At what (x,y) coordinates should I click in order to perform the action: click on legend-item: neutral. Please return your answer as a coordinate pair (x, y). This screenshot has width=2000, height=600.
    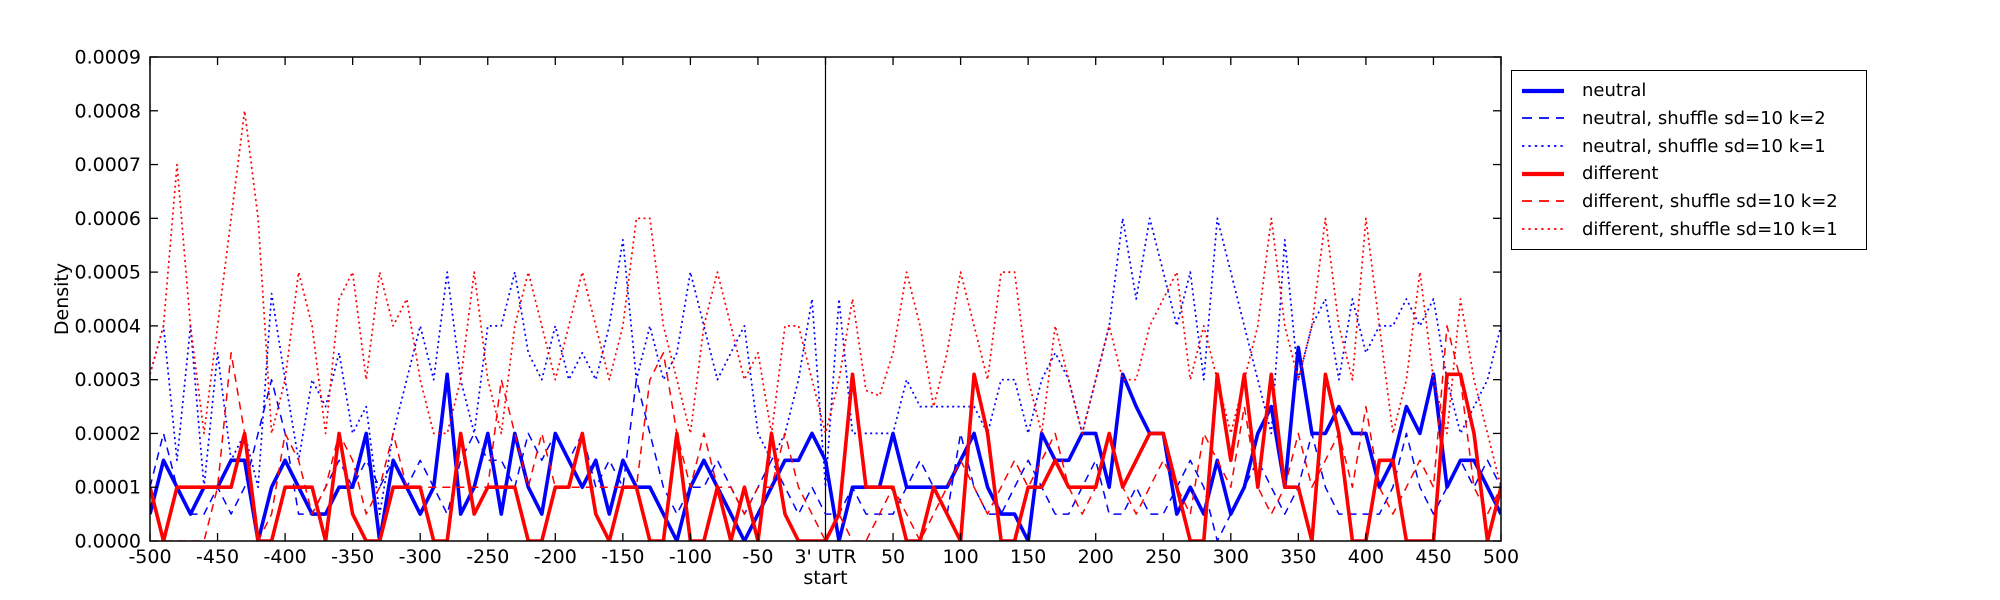
    Looking at the image, I should click on (1689, 91).